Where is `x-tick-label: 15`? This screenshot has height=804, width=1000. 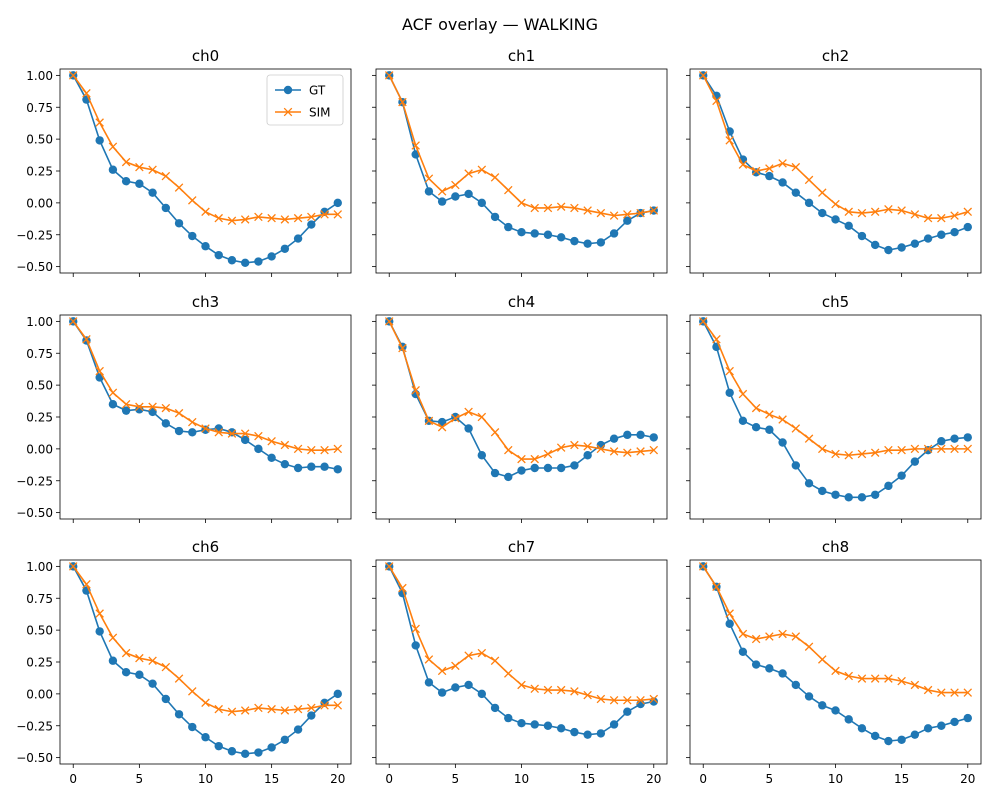
x-tick-label: 15 is located at coordinates (271, 779).